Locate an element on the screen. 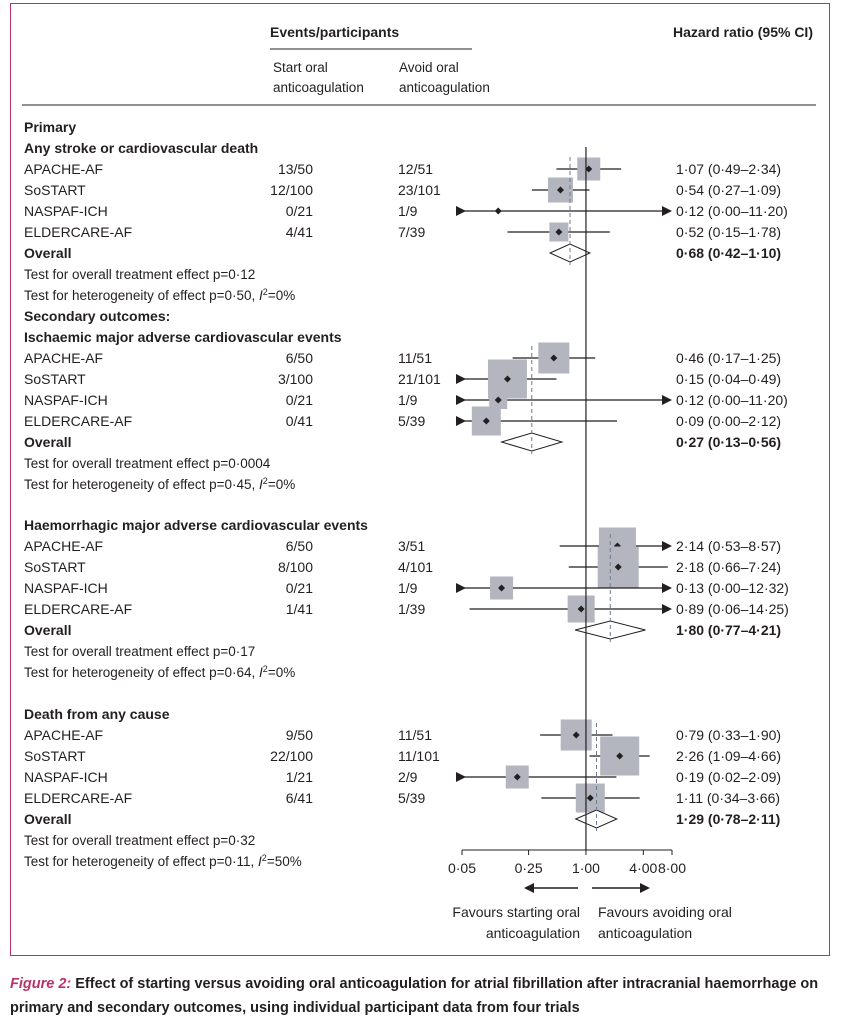 The width and height of the screenshot is (842, 1024). hr-label: 0·15 (0·04–0·49) is located at coordinates (728, 379).